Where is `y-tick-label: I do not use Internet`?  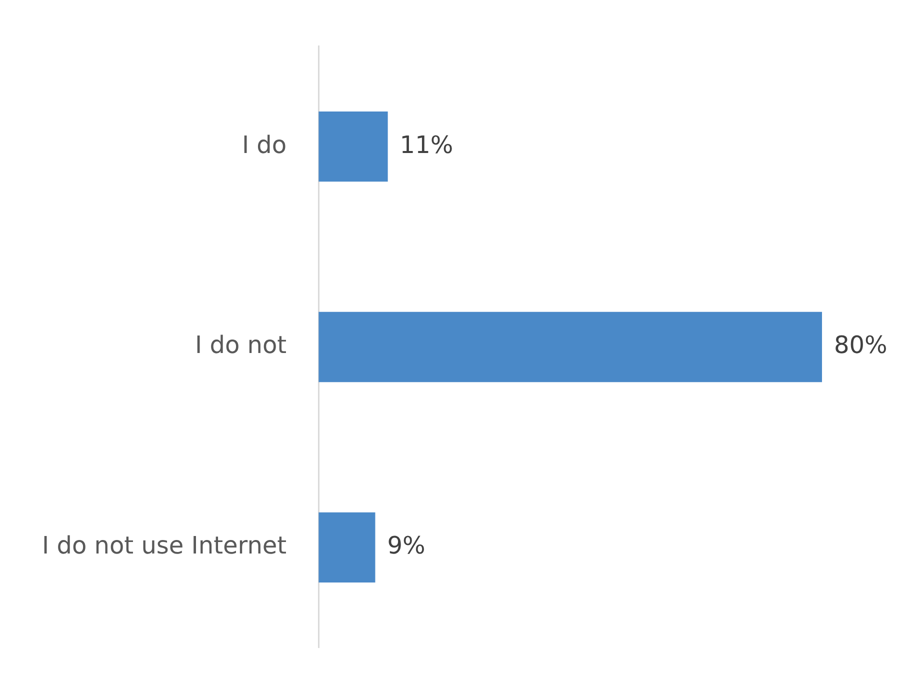 y-tick-label: I do not use Internet is located at coordinates (164, 546).